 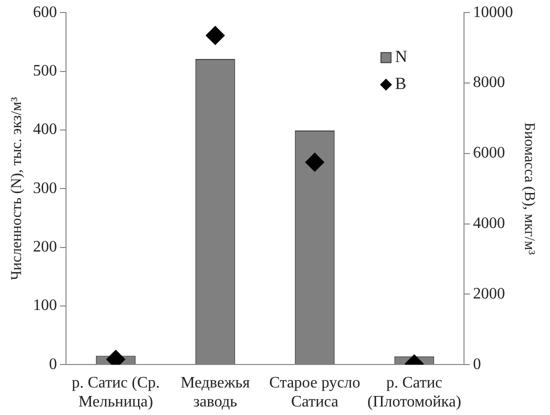 I want to click on y-tick-label: 500, so click(x=45, y=71).